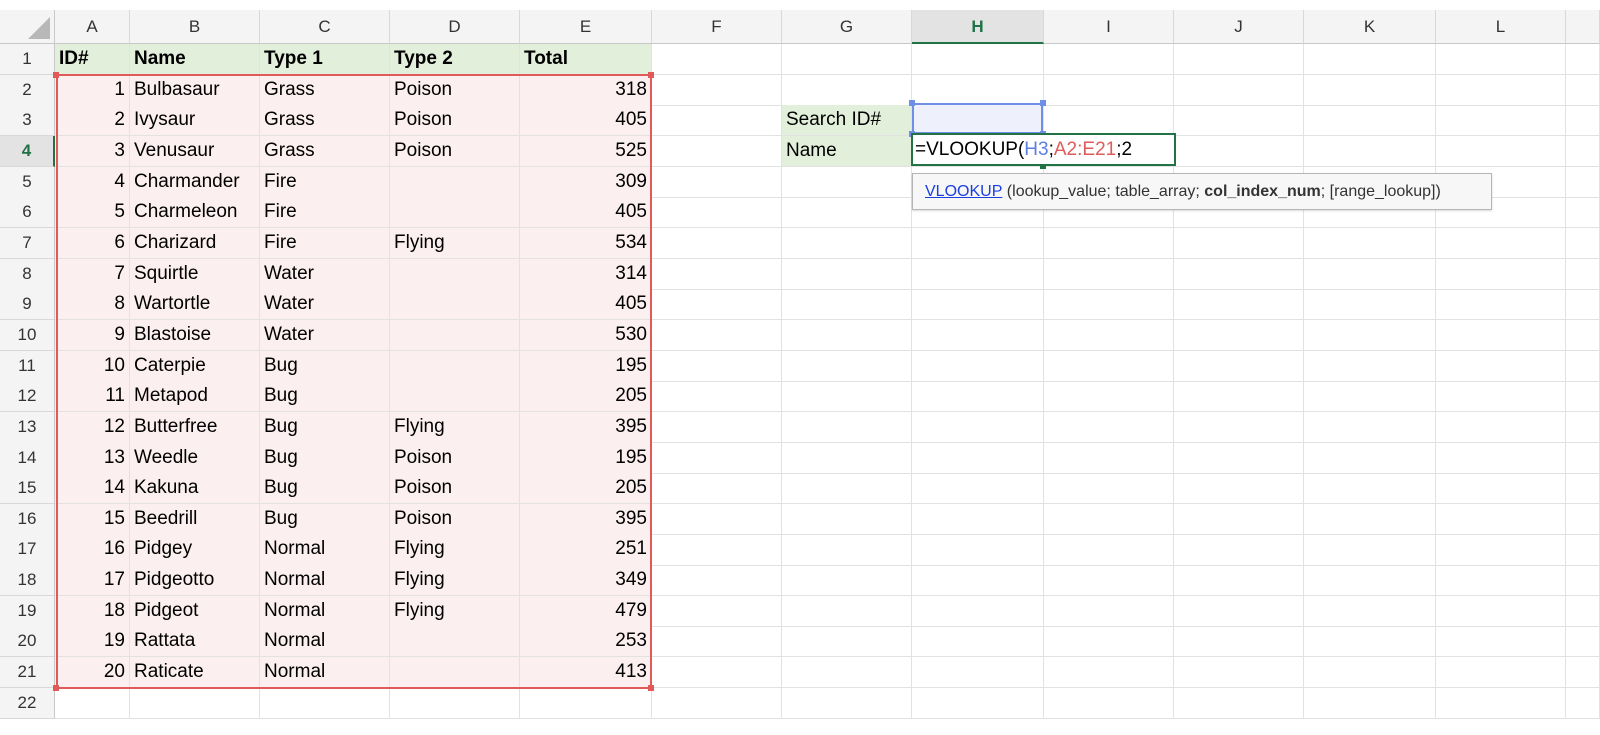 The width and height of the screenshot is (1600, 735). Describe the element at coordinates (1583, 305) in the screenshot. I see `cell-M9` at that location.